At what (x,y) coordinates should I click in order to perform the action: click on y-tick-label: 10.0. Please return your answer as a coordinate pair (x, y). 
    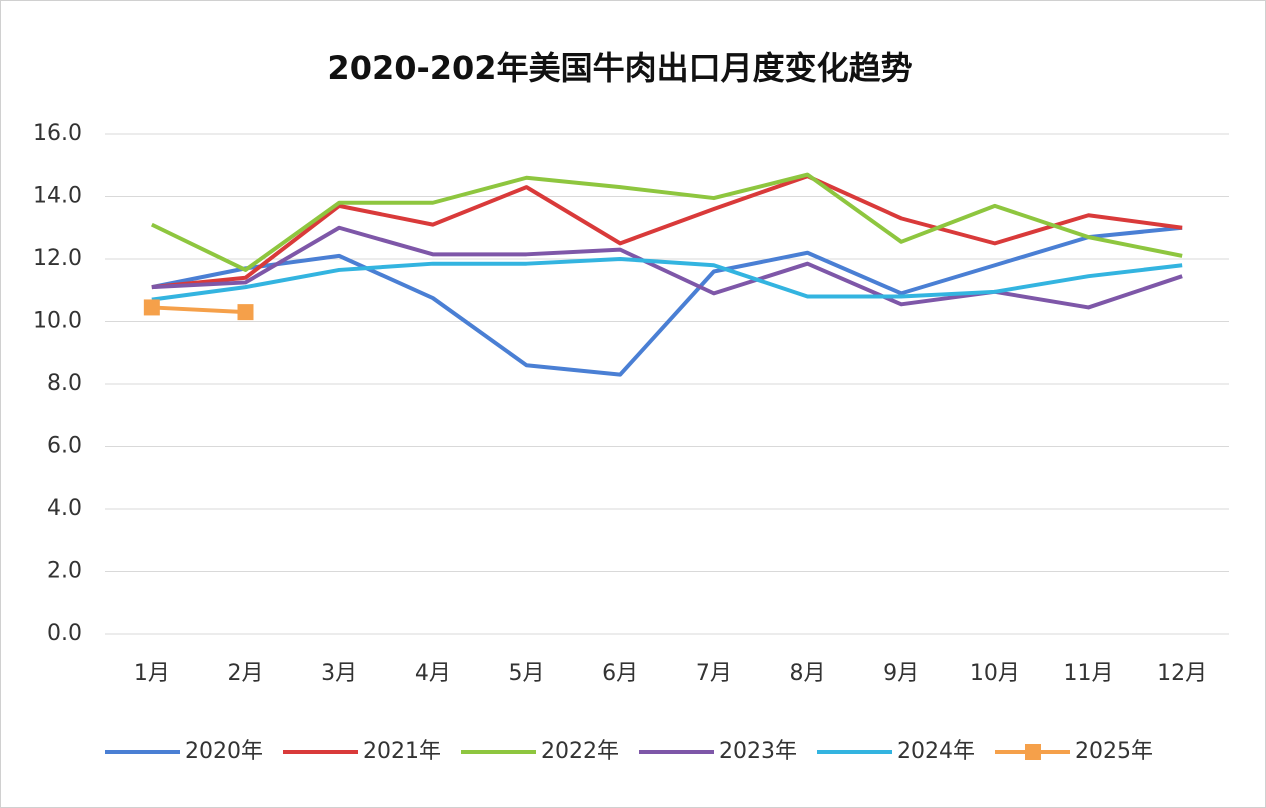
    Looking at the image, I should click on (57, 321).